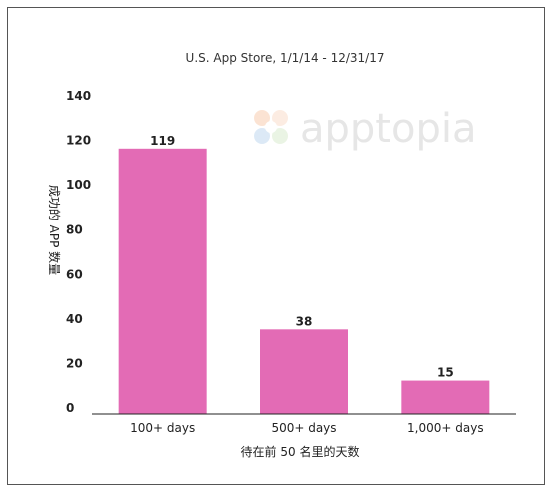  I want to click on x-category-label: 1,000+ days, so click(445, 428).